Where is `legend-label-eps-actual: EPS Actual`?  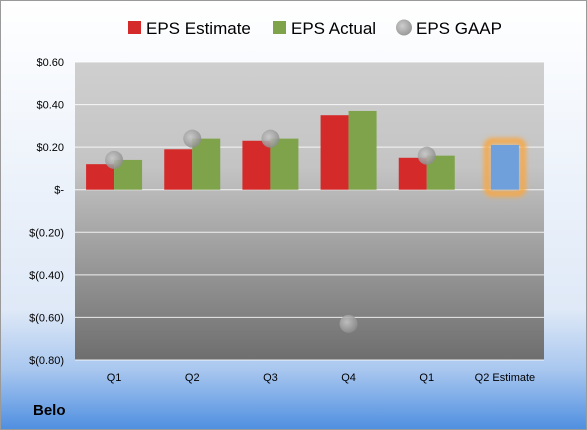
legend-label-eps-actual: EPS Actual is located at coordinates (333, 28).